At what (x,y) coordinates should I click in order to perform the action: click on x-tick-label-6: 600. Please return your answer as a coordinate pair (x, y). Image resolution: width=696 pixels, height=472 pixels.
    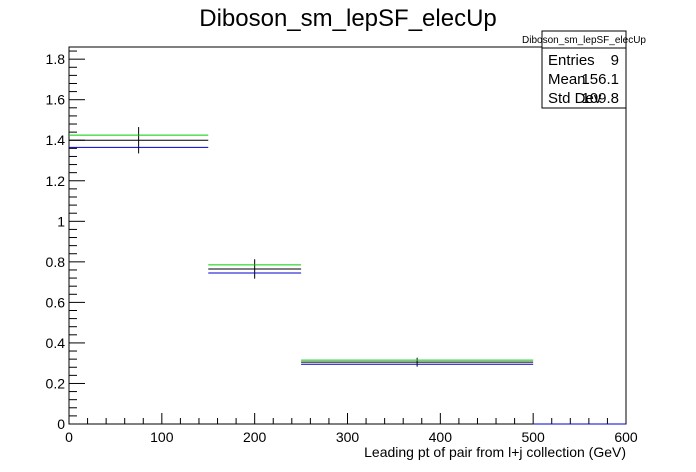
    Looking at the image, I should click on (626, 437).